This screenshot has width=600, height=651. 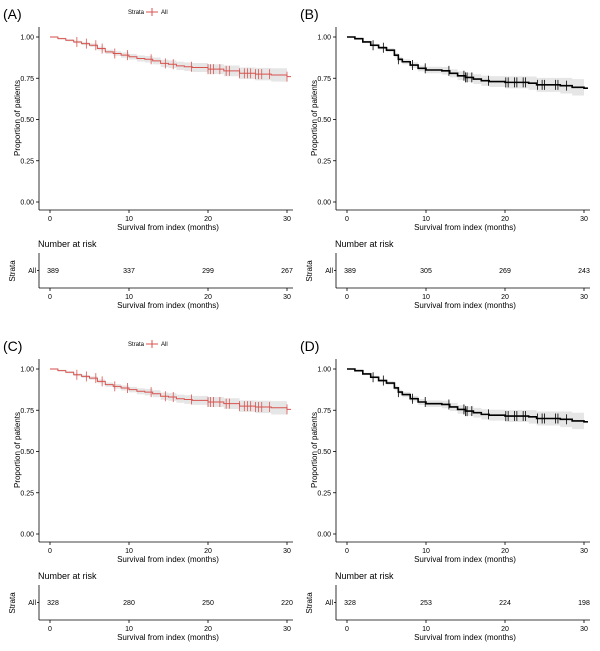 I want to click on panel-label: (C), so click(x=12, y=346).